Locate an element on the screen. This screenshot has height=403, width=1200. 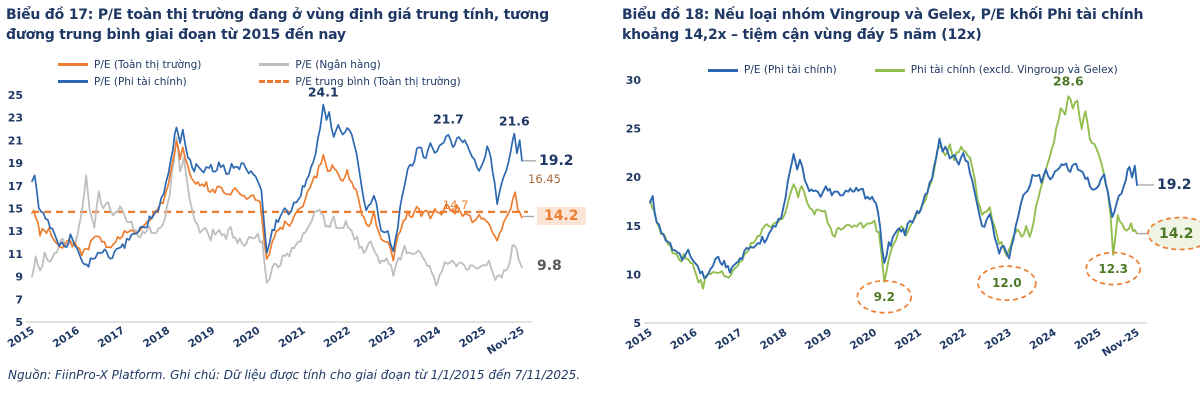
annotation-28.6: 28.6 is located at coordinates (1068, 81).